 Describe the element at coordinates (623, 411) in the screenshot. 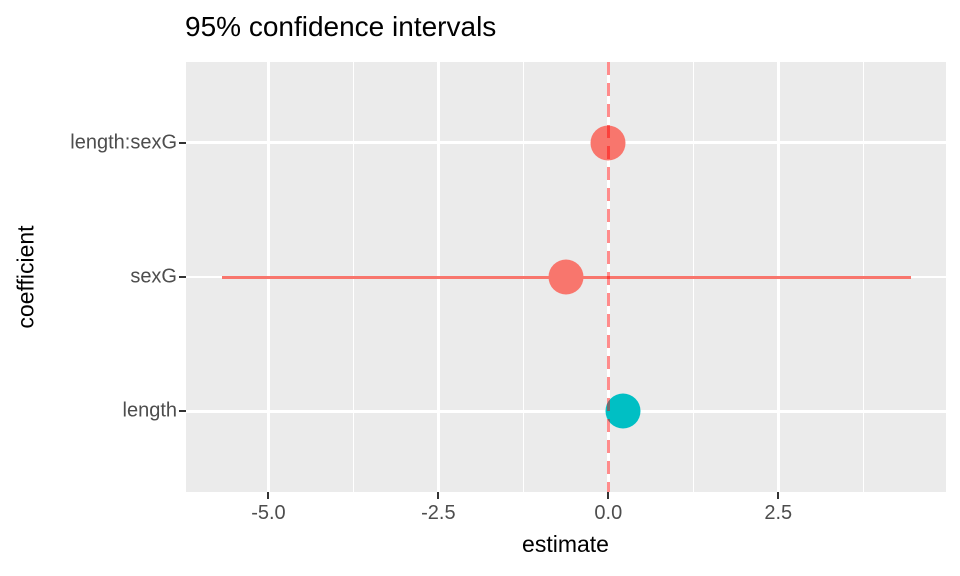

I see `data-point-length` at that location.